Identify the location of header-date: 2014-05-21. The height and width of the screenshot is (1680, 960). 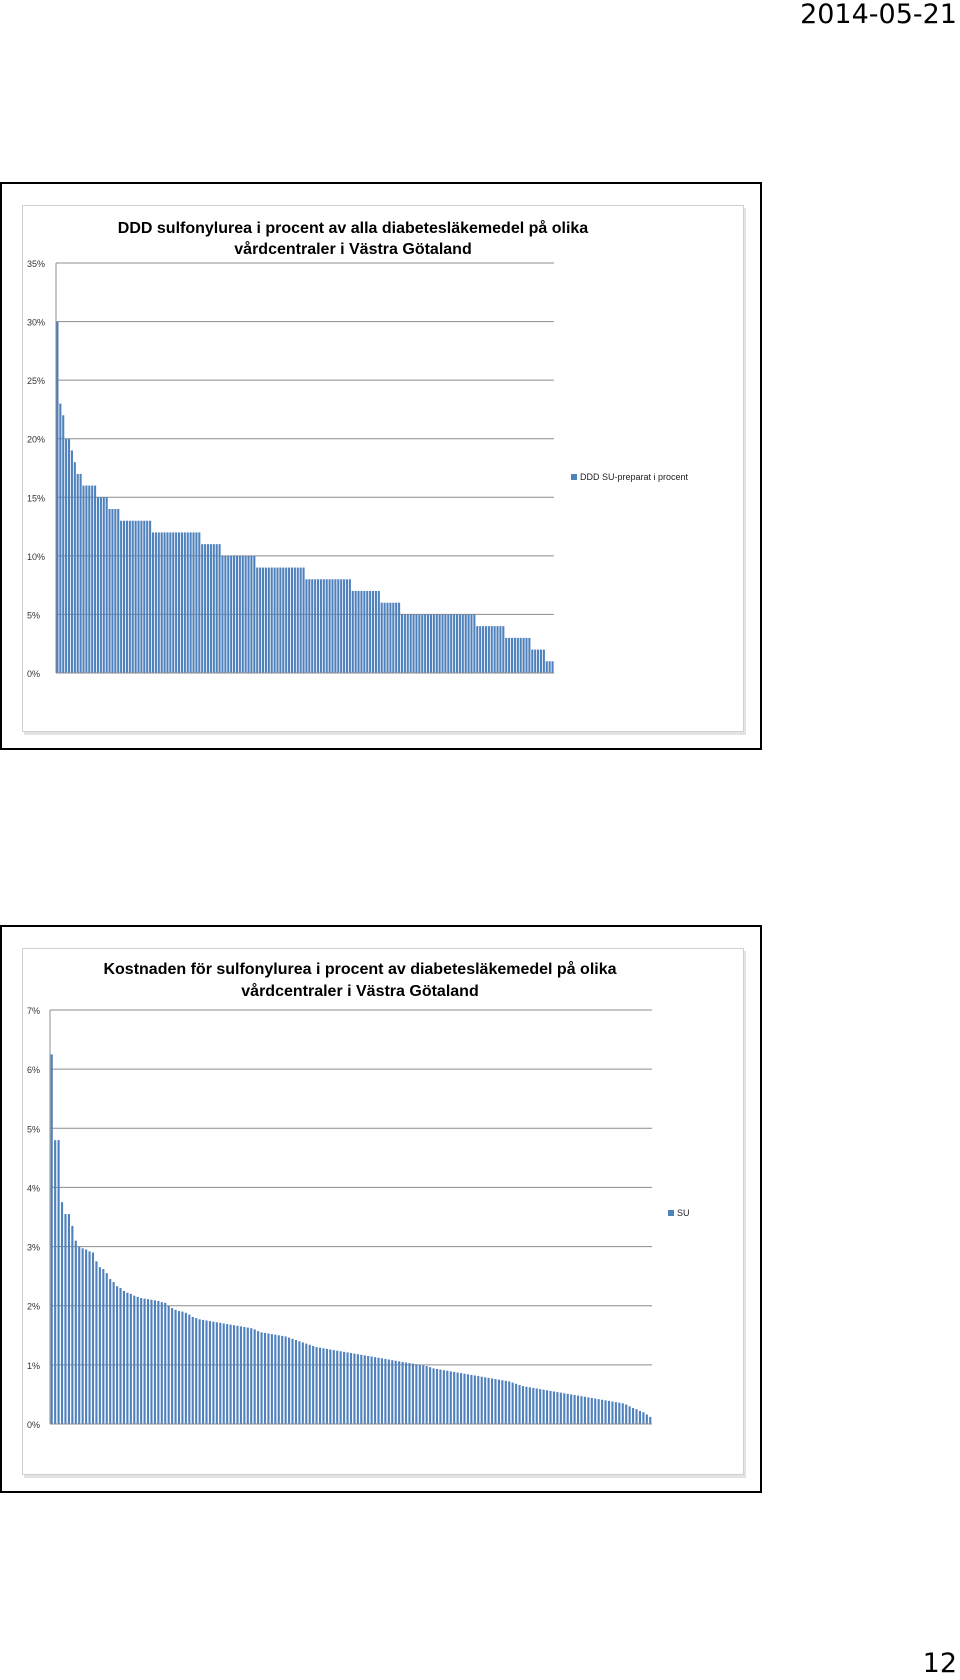
(878, 15).